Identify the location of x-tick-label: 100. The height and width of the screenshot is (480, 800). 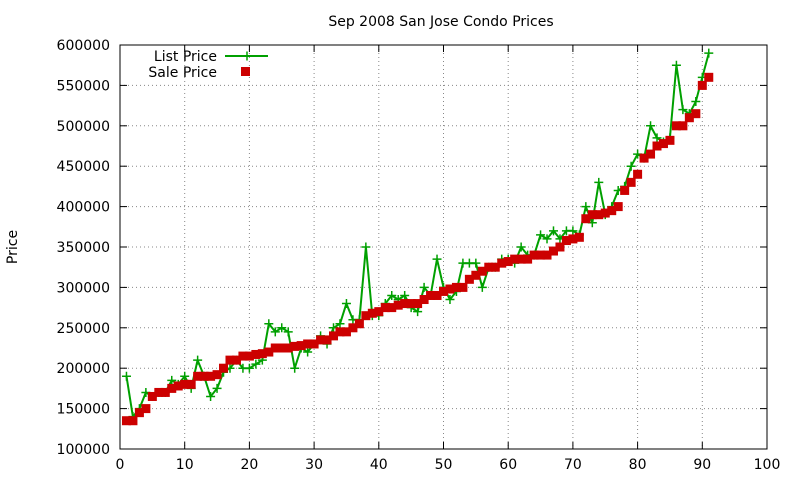
(767, 465).